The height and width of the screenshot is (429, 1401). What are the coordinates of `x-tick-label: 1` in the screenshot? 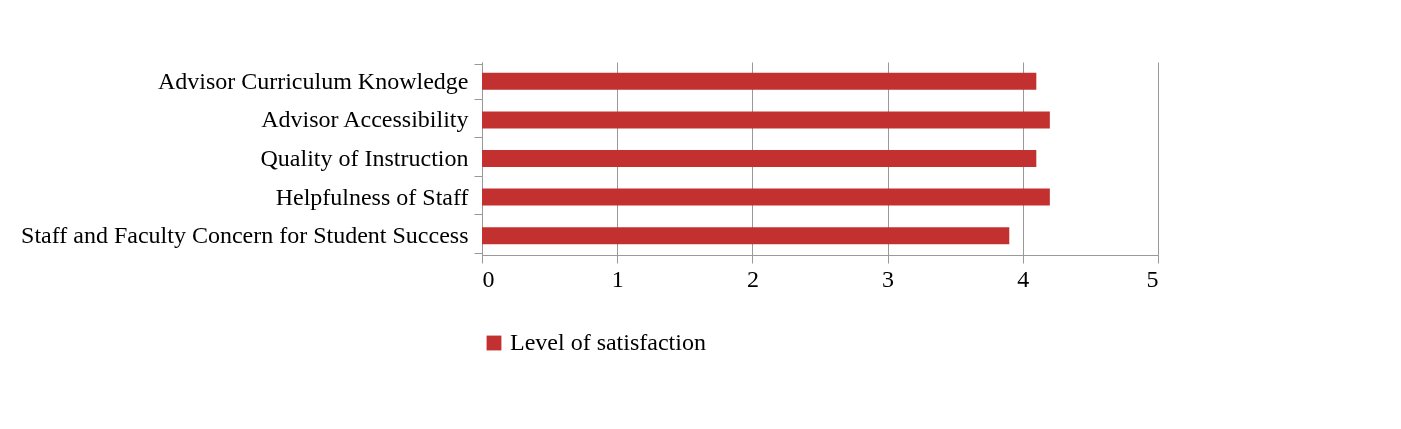 It's located at (617, 278).